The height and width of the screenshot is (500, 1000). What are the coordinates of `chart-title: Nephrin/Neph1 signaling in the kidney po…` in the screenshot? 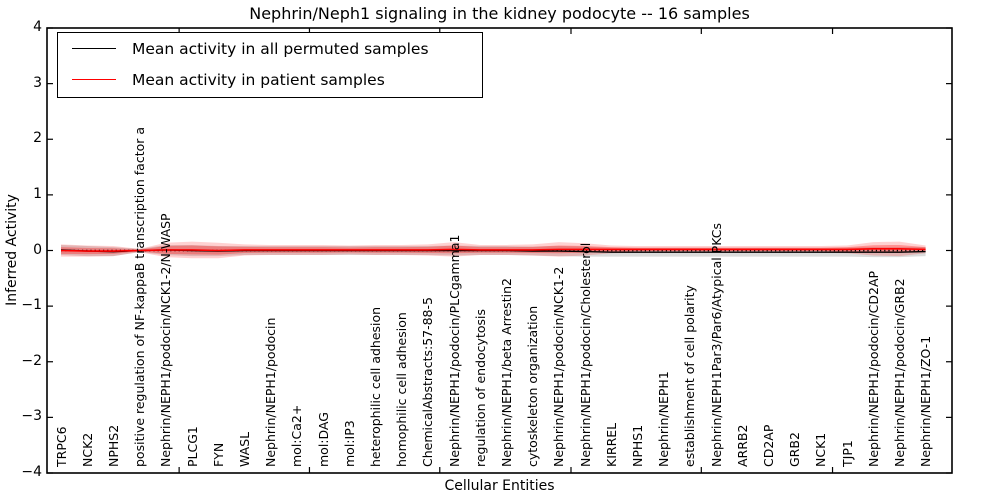 It's located at (499, 13).